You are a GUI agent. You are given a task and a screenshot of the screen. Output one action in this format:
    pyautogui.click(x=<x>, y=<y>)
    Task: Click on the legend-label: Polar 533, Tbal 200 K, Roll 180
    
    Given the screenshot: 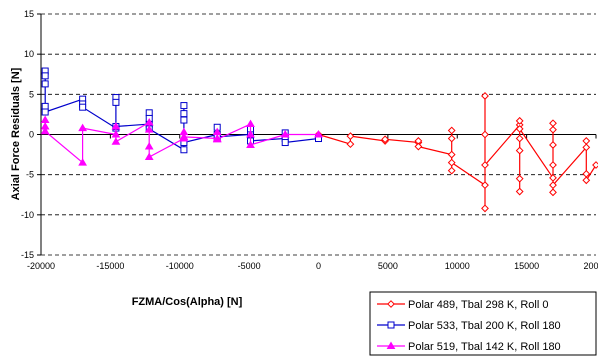 What is the action you would take?
    pyautogui.click(x=484, y=326)
    